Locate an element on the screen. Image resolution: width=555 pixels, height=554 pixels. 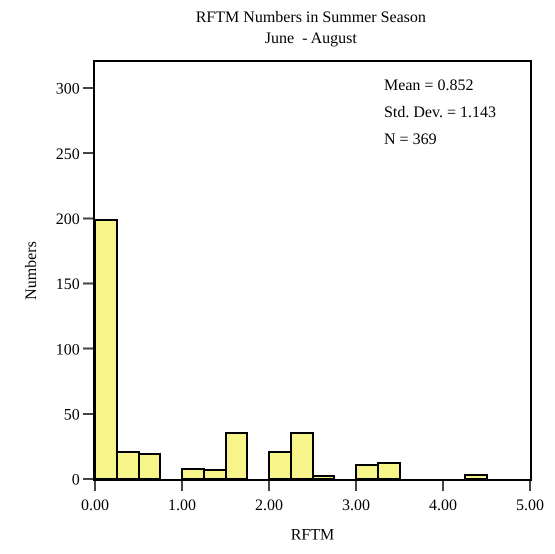
y-tick-label: 300 is located at coordinates (68, 89).